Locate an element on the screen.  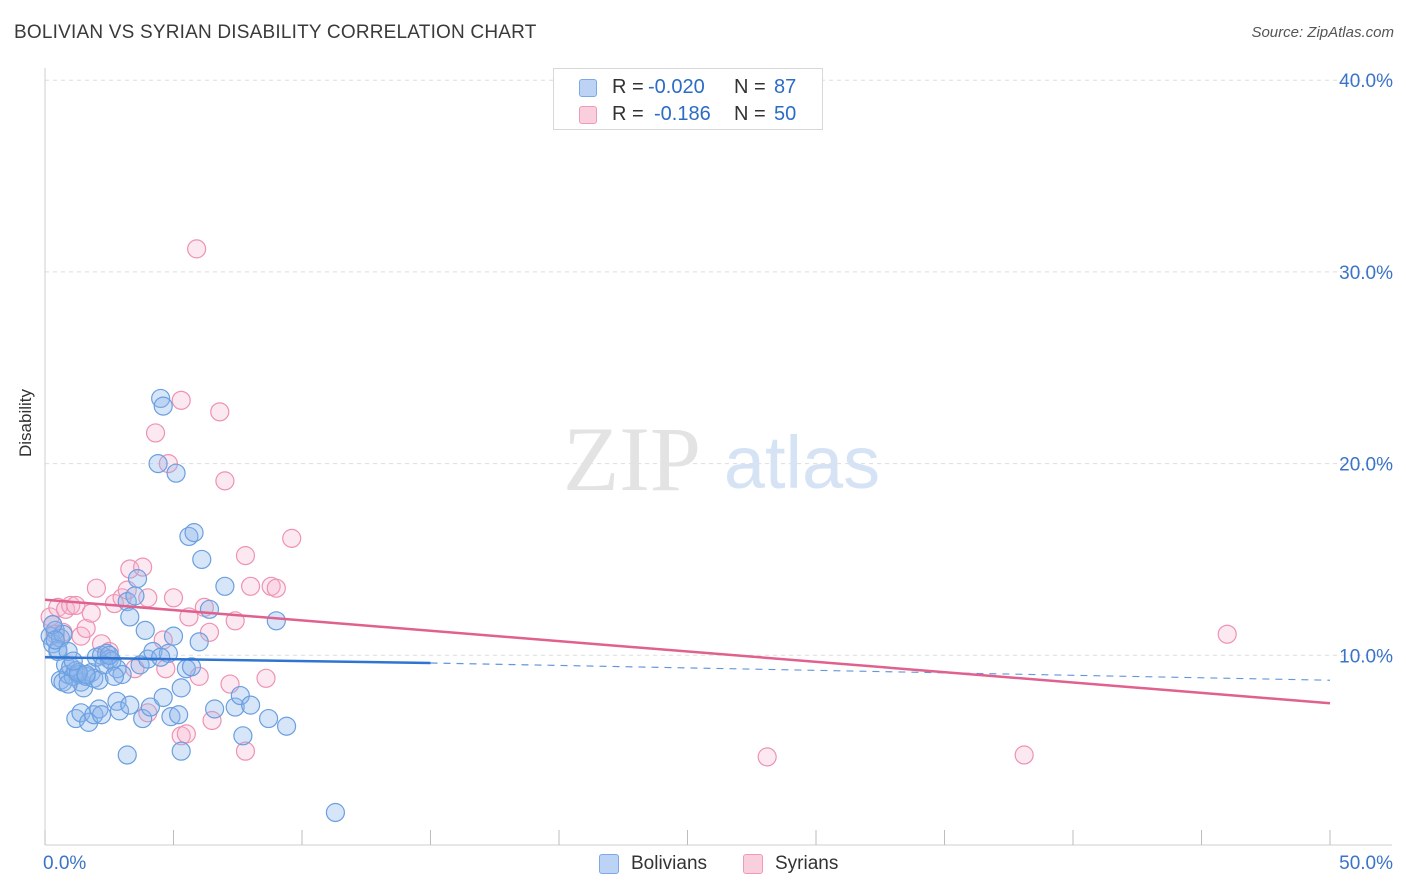
x-tick-label: 50.0% is located at coordinates (1366, 863).